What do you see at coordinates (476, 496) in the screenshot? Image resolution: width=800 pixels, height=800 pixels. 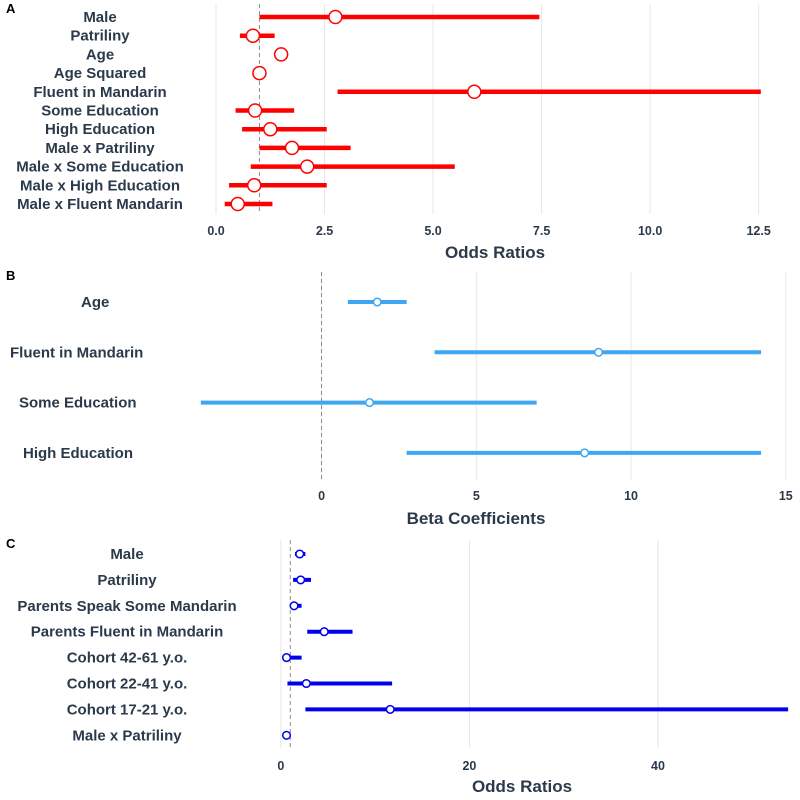 I see `x-tick-label: 5` at bounding box center [476, 496].